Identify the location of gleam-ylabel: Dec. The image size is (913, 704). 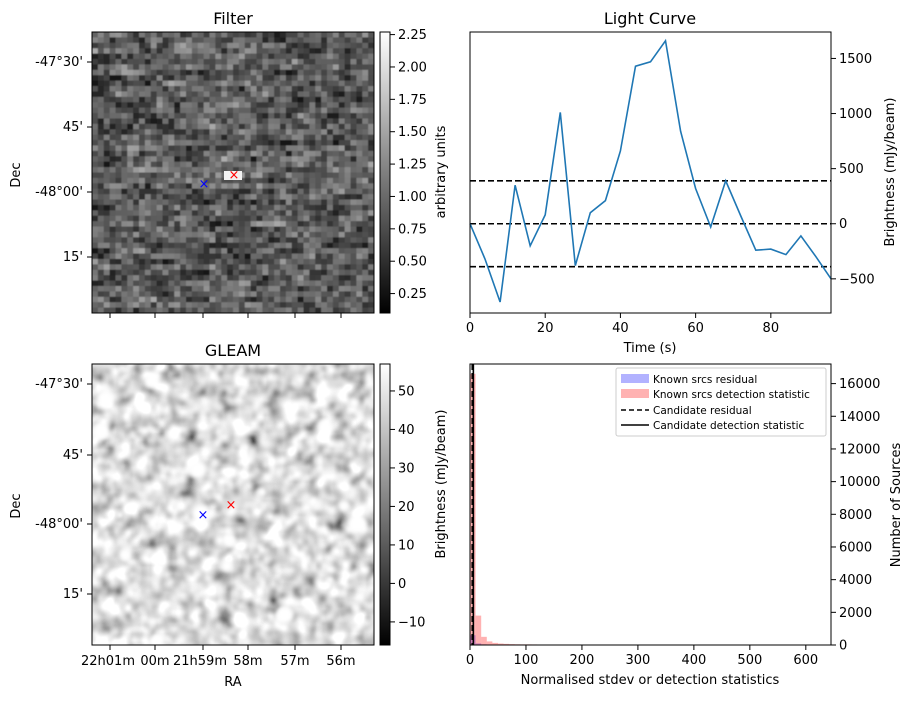
(16, 505).